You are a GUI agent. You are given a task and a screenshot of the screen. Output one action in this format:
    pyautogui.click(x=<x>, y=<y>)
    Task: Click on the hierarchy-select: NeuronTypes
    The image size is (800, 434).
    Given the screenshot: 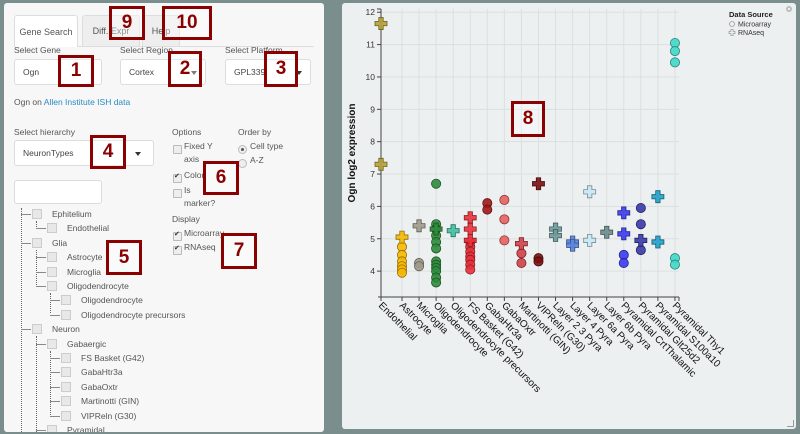 What is the action you would take?
    pyautogui.click(x=84, y=153)
    